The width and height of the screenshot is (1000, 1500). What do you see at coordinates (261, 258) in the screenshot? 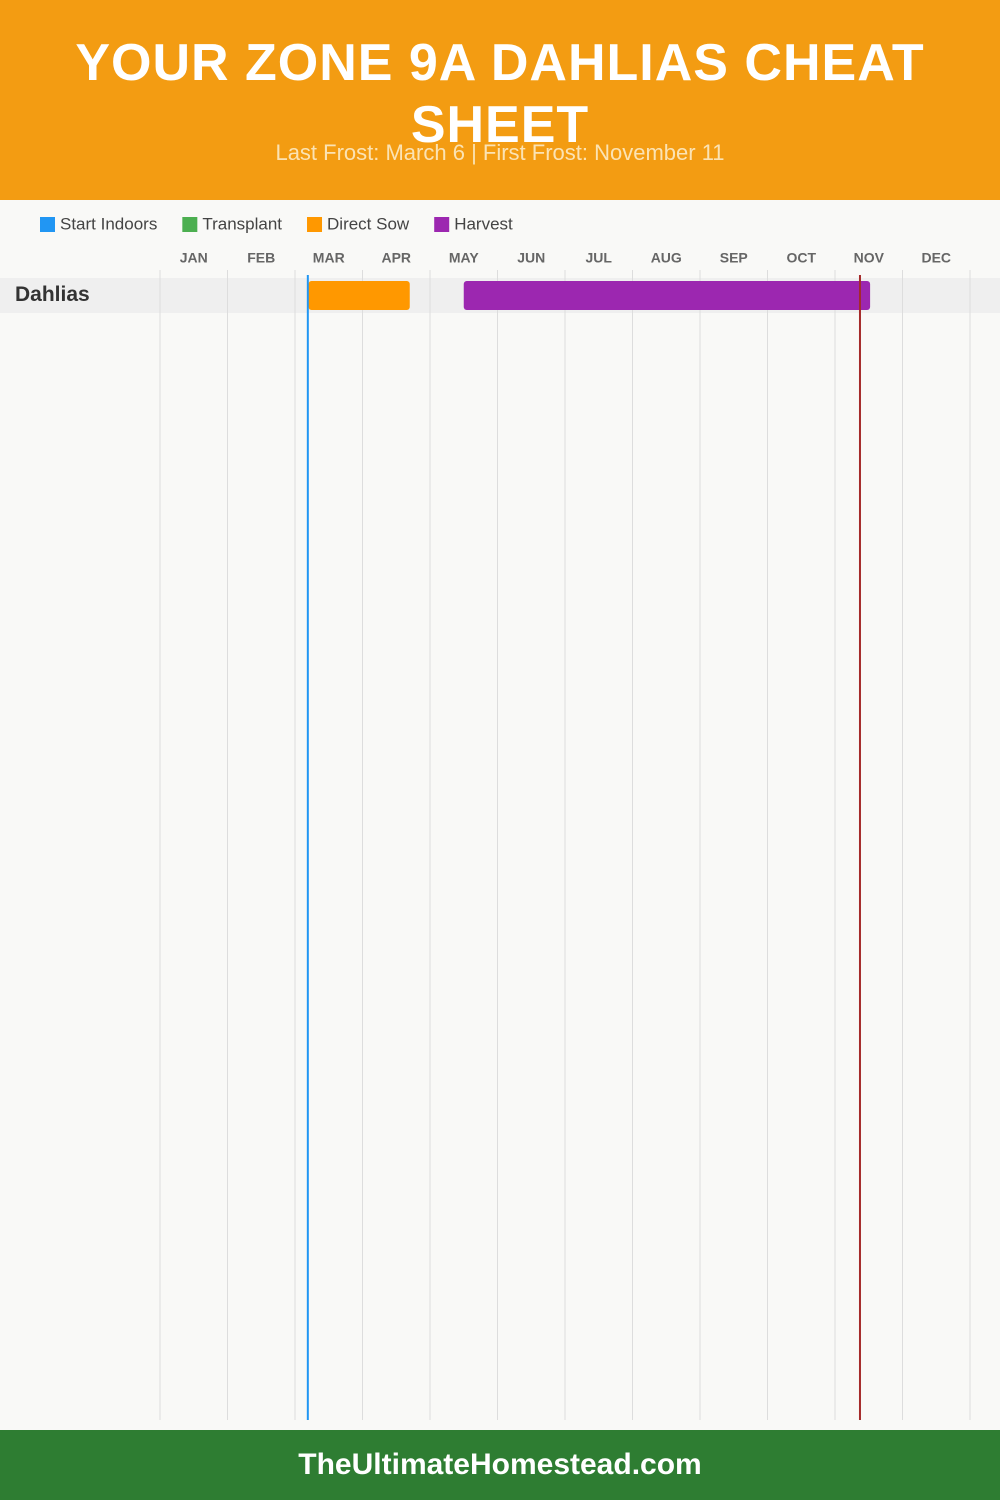
I see `month-label: FEB` at bounding box center [261, 258].